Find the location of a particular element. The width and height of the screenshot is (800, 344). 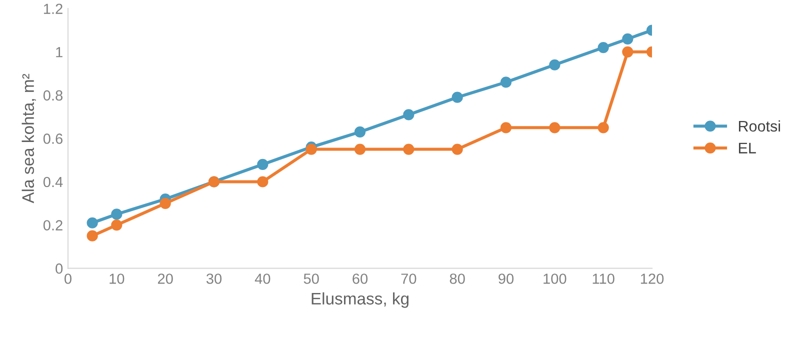

legend-label: Rootsi is located at coordinates (759, 126).